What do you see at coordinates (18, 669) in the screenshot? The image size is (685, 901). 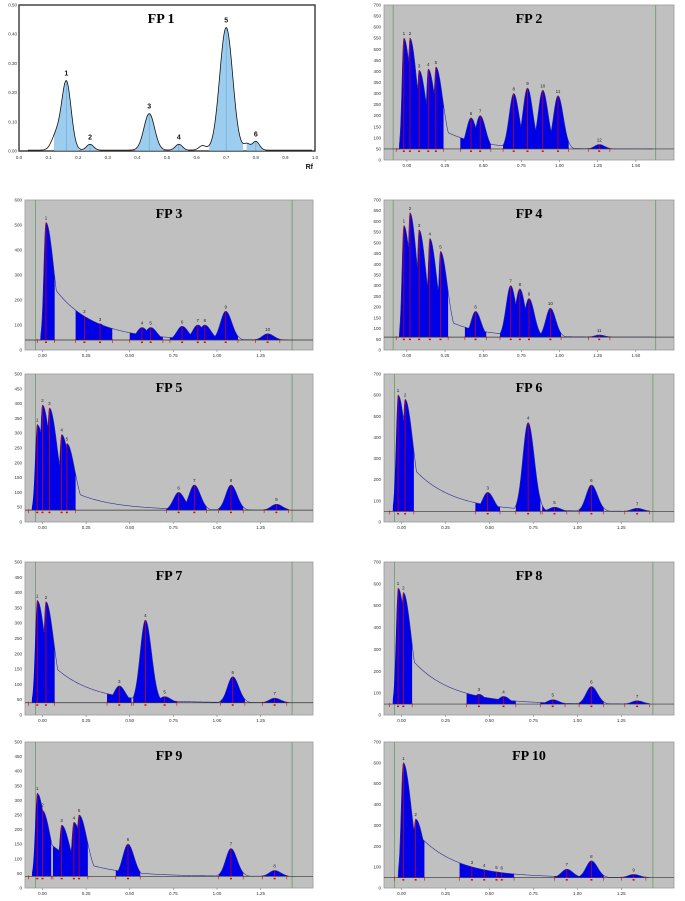 I see `y-tick-label: 150` at bounding box center [18, 669].